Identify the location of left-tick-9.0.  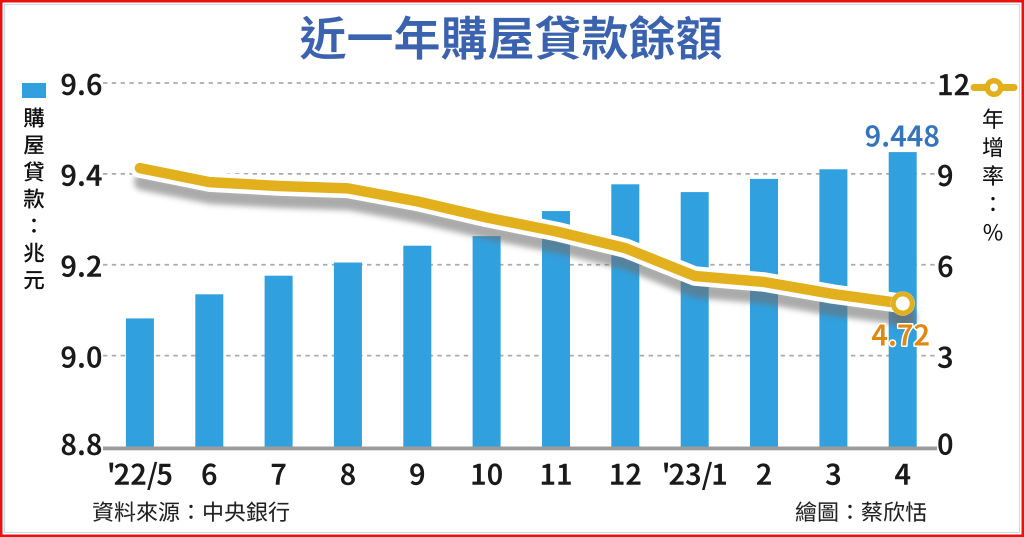
(81, 357).